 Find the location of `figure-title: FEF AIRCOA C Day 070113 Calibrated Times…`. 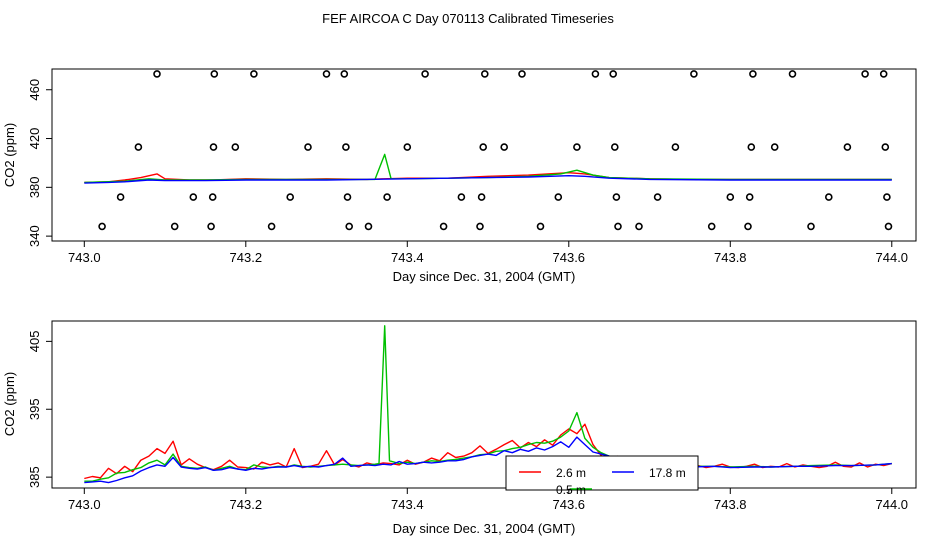

figure-title: FEF AIRCOA C Day 070113 Calibrated Times… is located at coordinates (468, 18).